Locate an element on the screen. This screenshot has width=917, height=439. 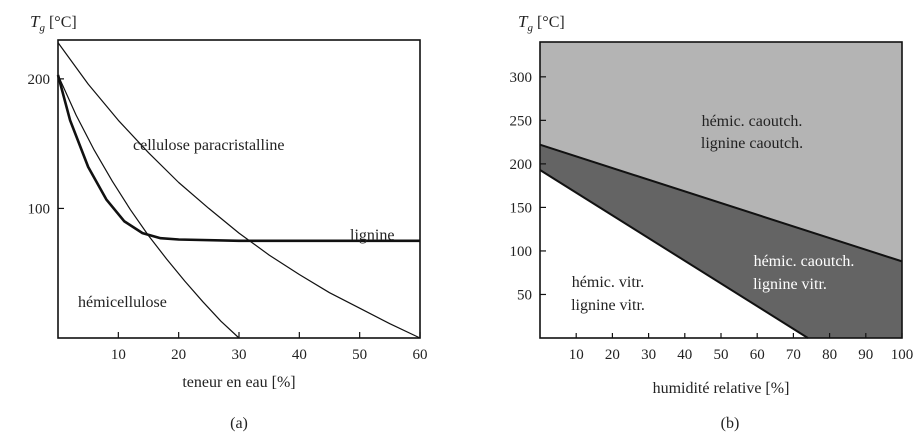
region-label-middle-line1: hémic. caoutch. is located at coordinates (804, 261).